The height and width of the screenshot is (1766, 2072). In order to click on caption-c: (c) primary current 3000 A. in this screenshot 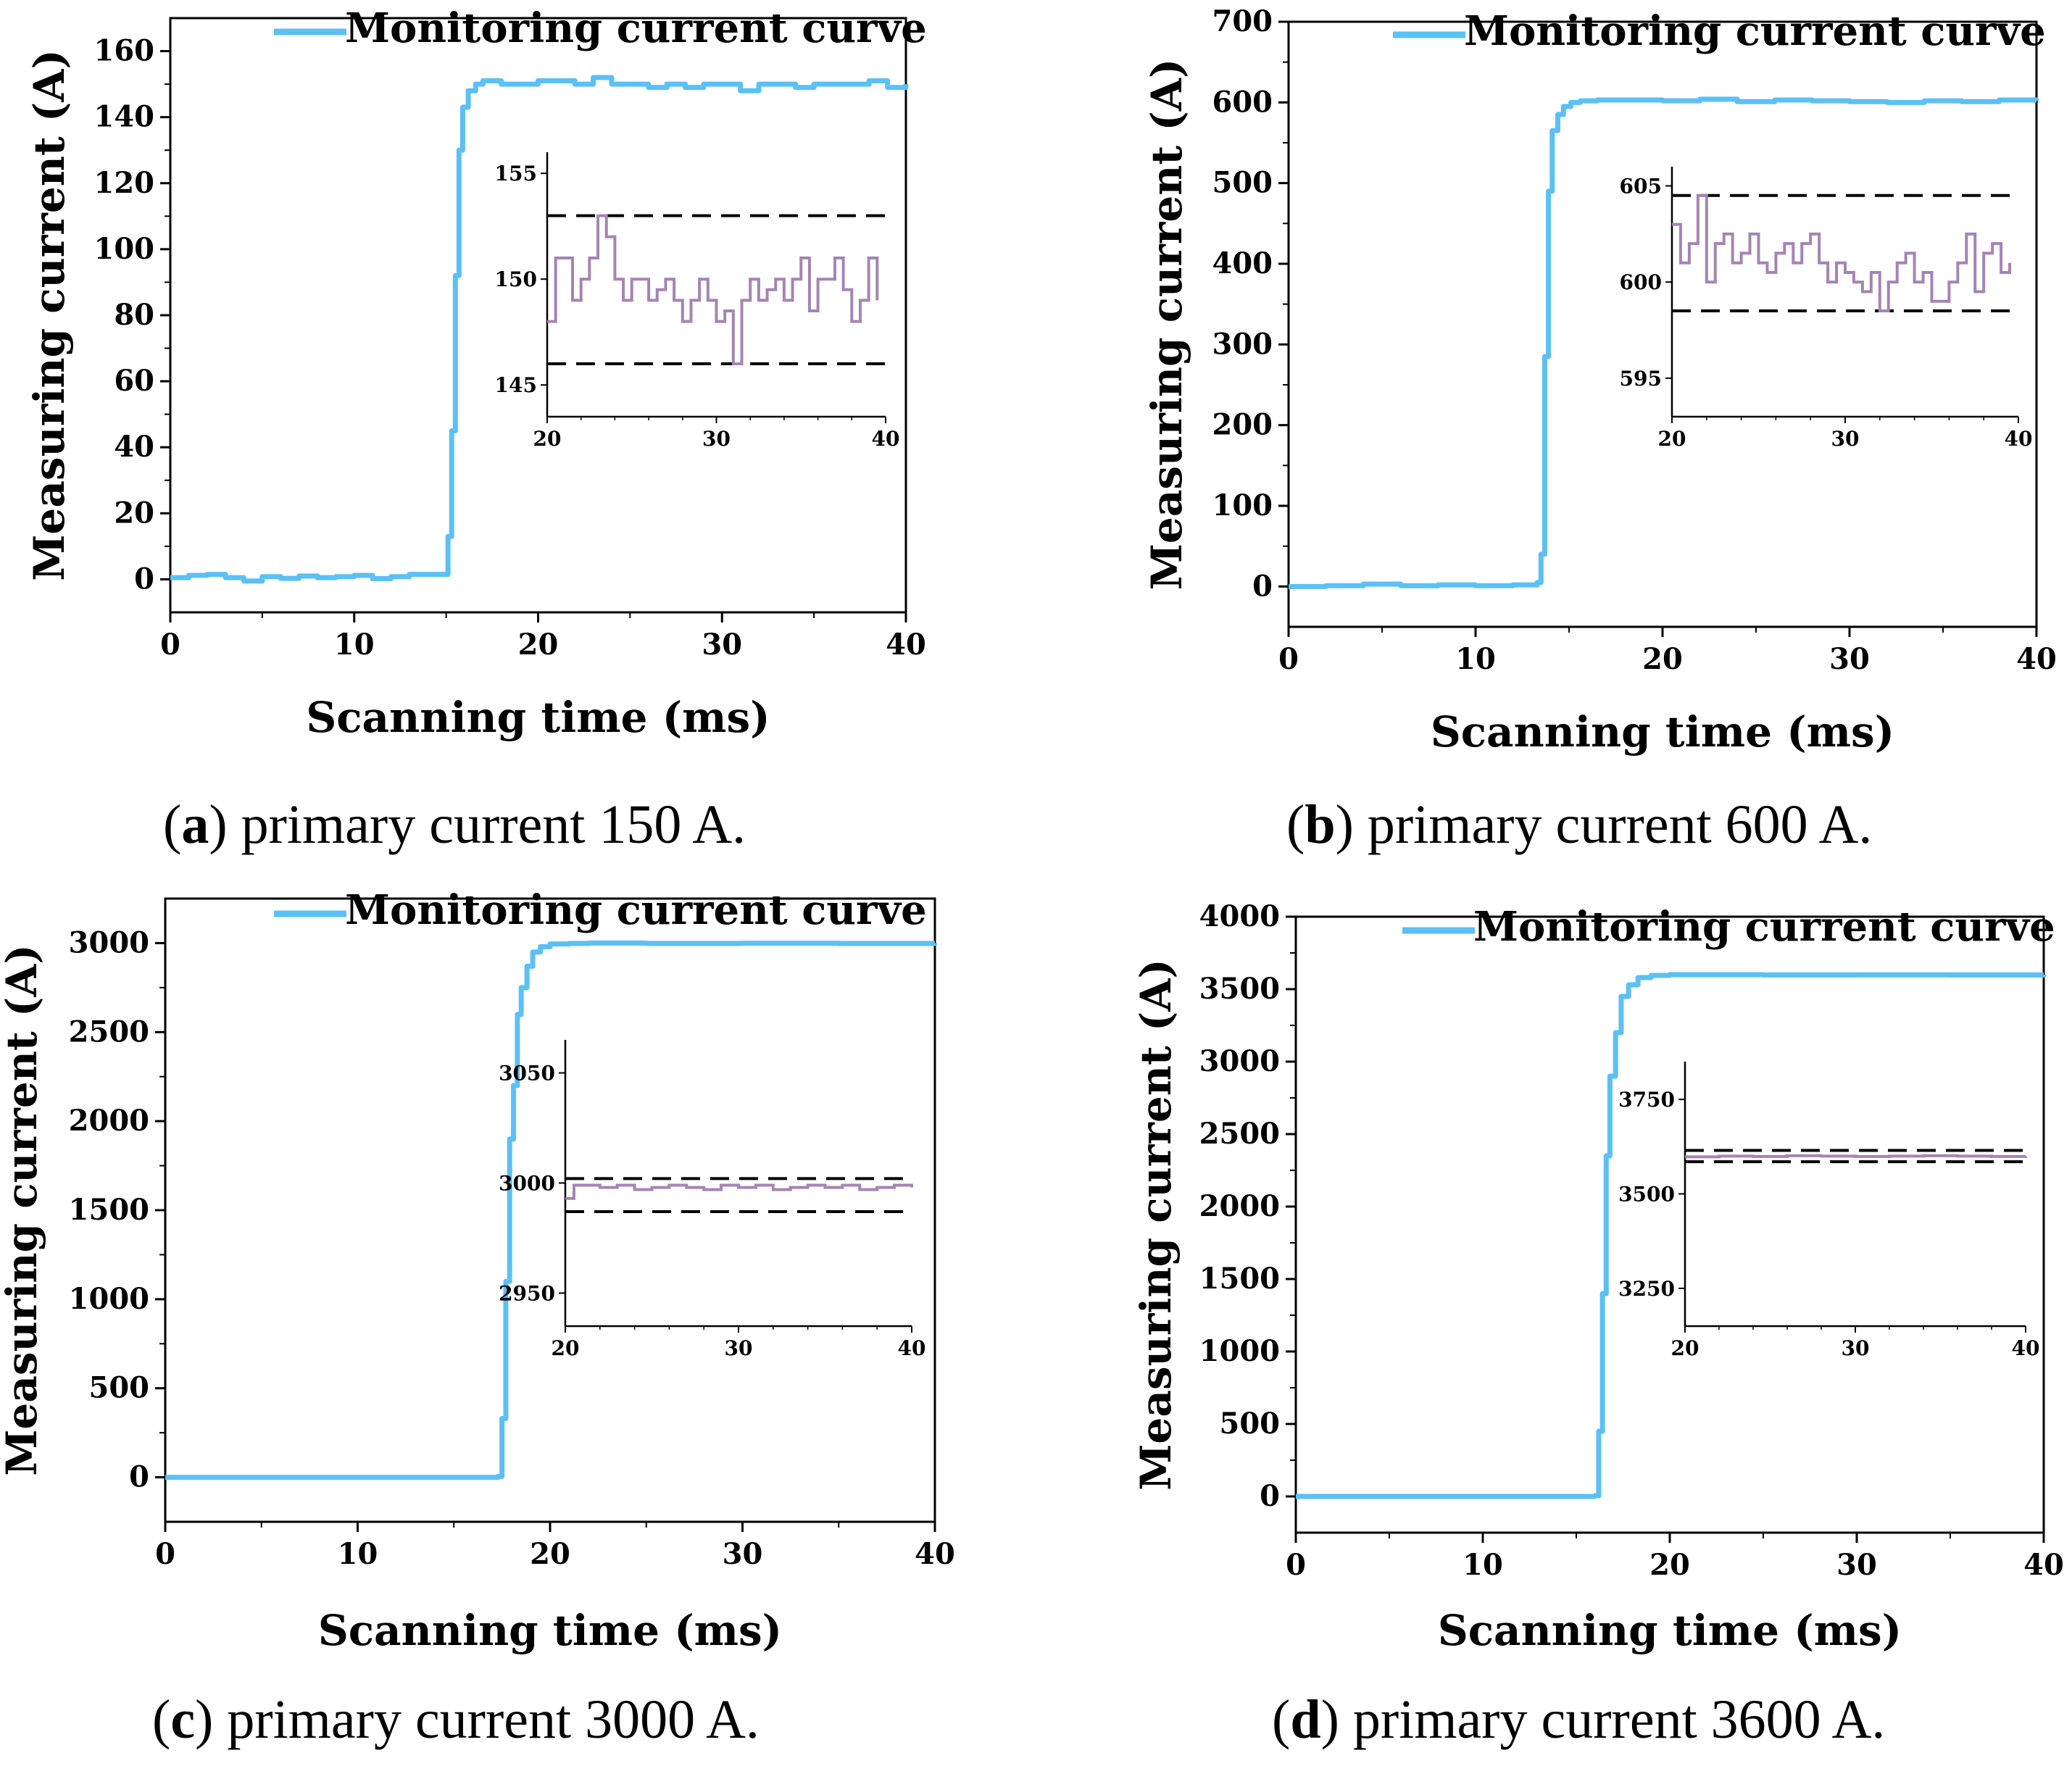, I will do `click(456, 1719)`.